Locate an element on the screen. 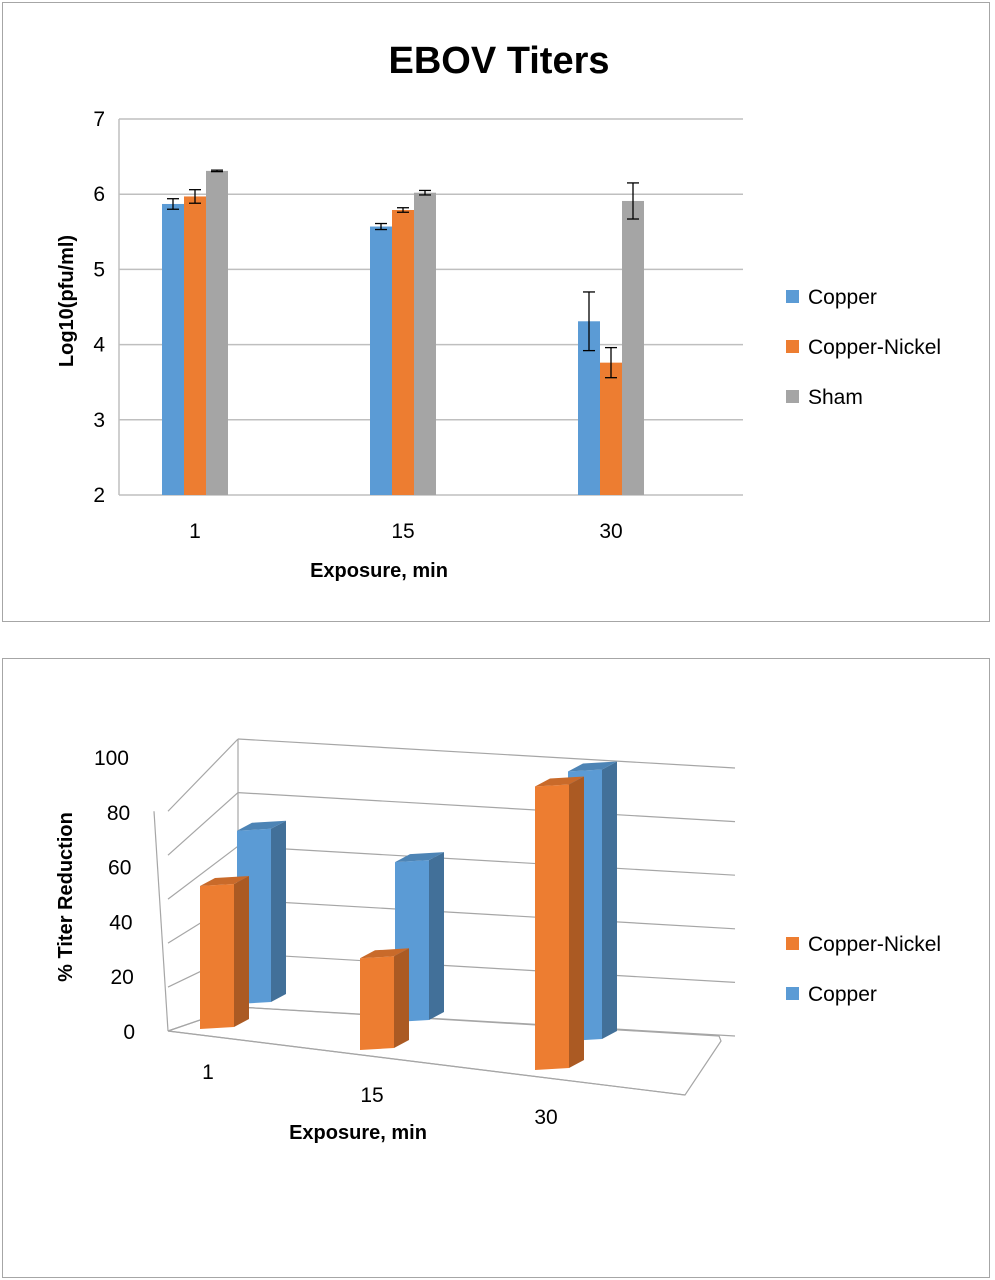  legend: Copper-Nickel Copper is located at coordinates (863, 969).